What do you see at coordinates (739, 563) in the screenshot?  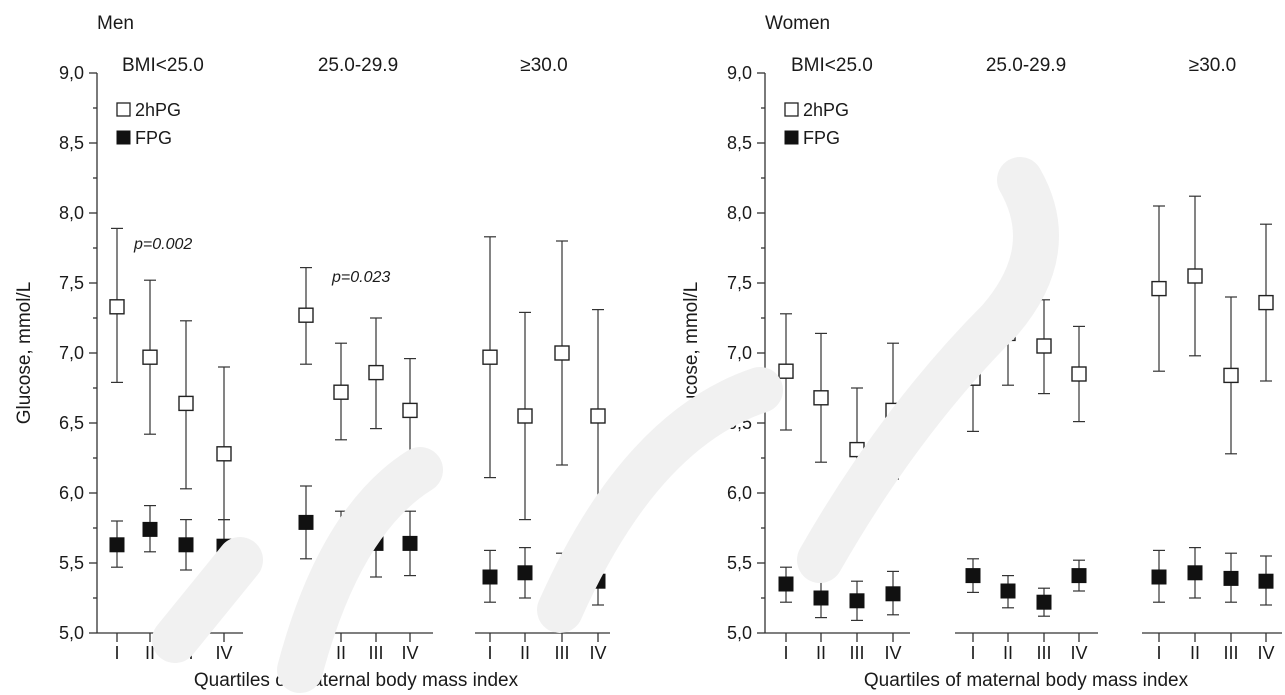 I see `y-tick-label: 5,5` at bounding box center [739, 563].